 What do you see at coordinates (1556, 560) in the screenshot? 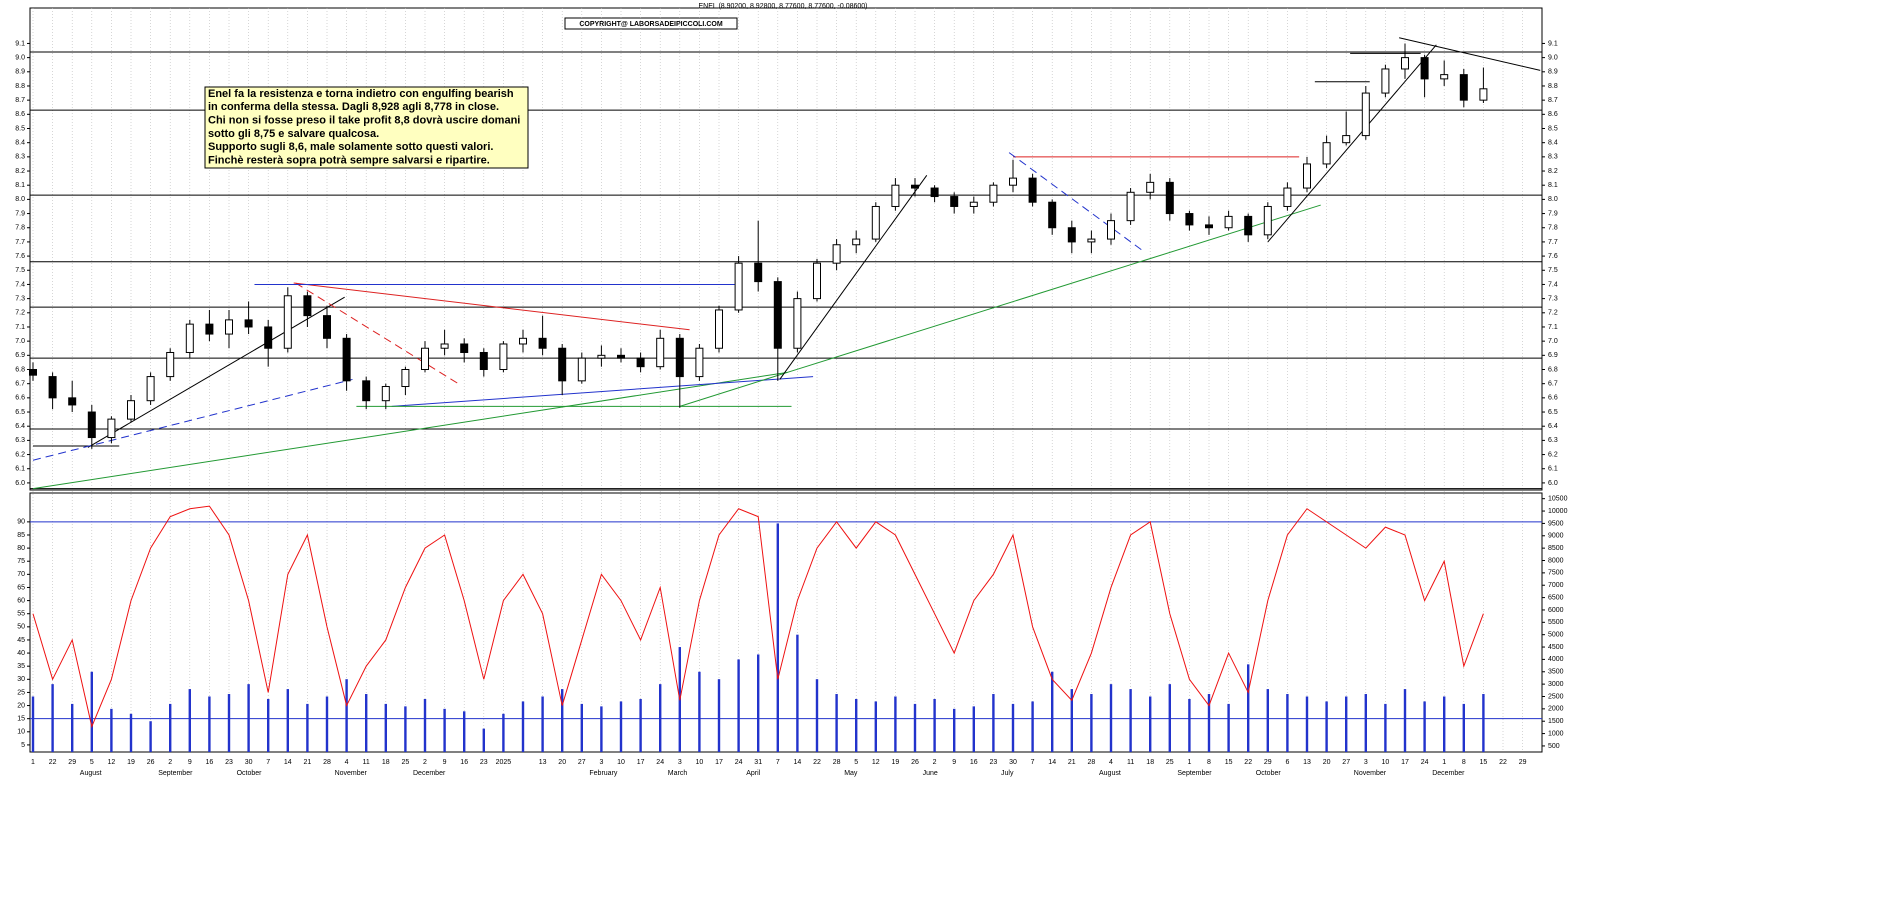
I see `y2-tick-label: 8000` at bounding box center [1556, 560].